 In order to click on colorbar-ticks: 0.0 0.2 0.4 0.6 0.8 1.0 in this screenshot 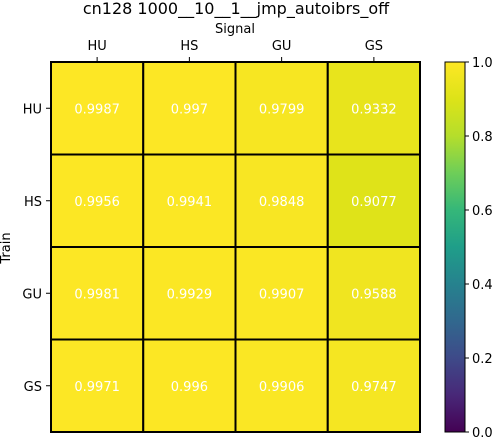, I will do `click(479, 248)`.